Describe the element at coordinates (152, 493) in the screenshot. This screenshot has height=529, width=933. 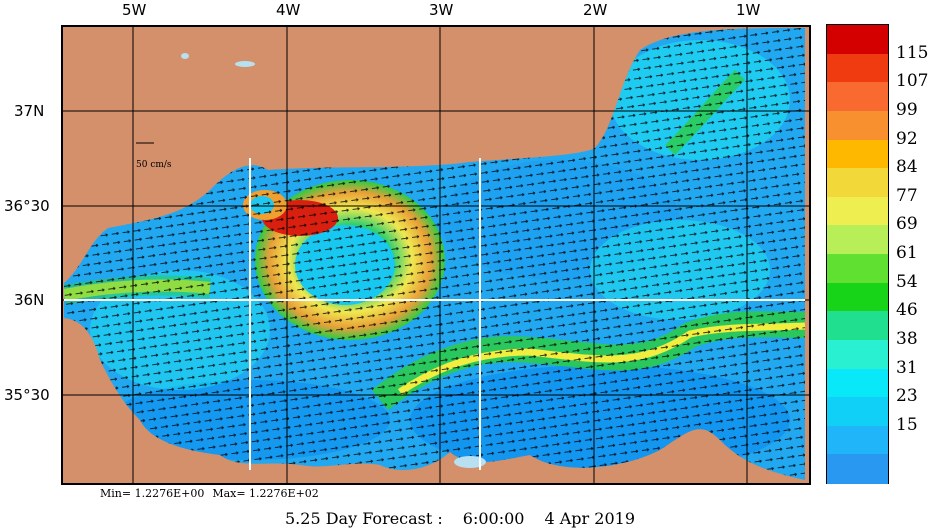
I see `min-value: Min= 1.2276E+00` at that location.